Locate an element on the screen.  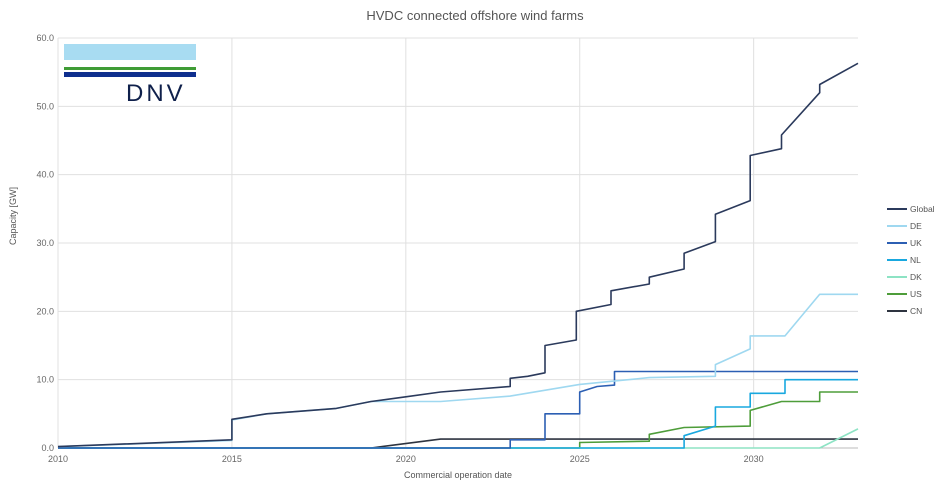
legend-label: DE is located at coordinates (916, 226).